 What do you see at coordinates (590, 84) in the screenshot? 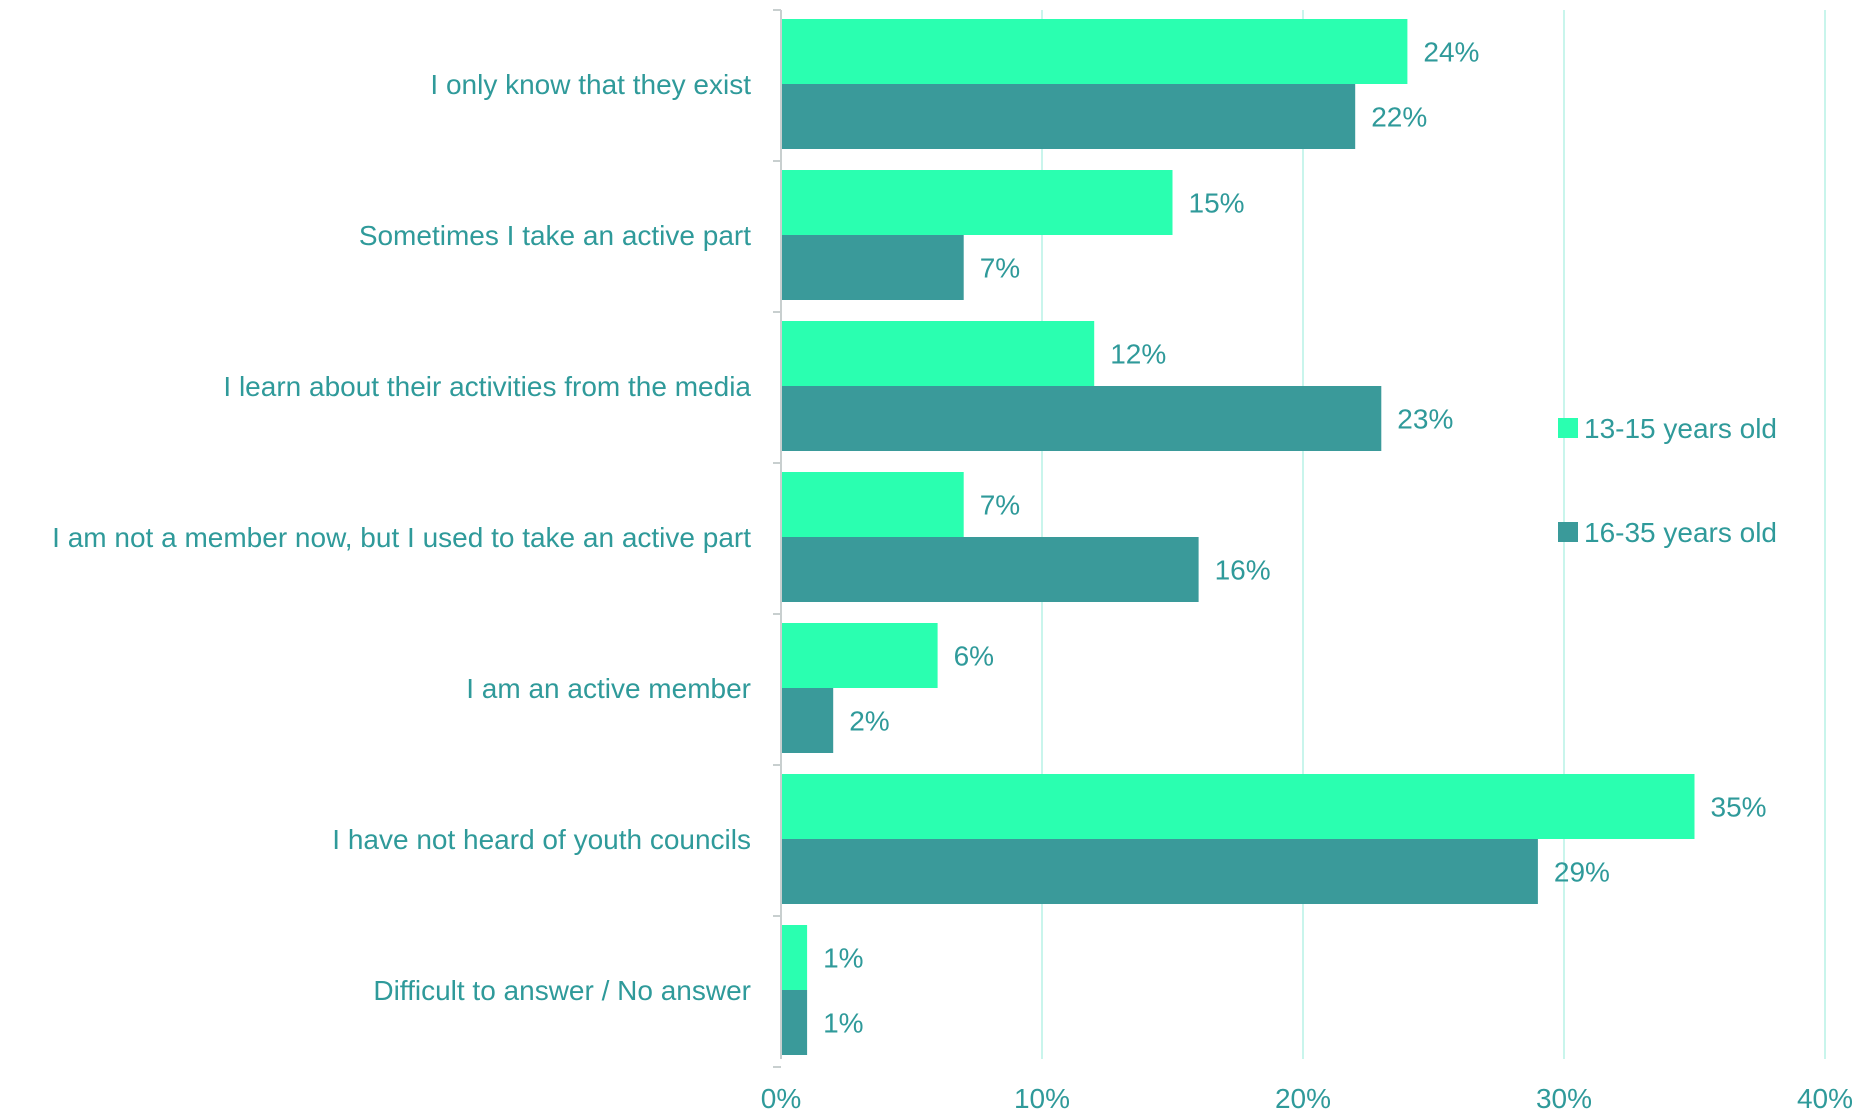
I see `category-label-0: I only know that they exist` at bounding box center [590, 84].